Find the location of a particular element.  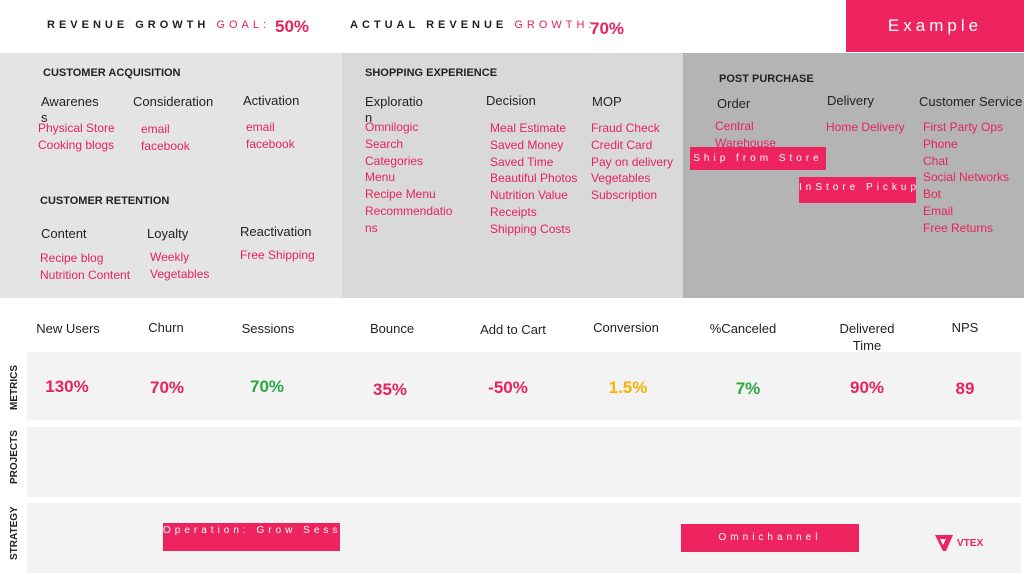

metric-name-conversion: Conversion is located at coordinates (626, 327).